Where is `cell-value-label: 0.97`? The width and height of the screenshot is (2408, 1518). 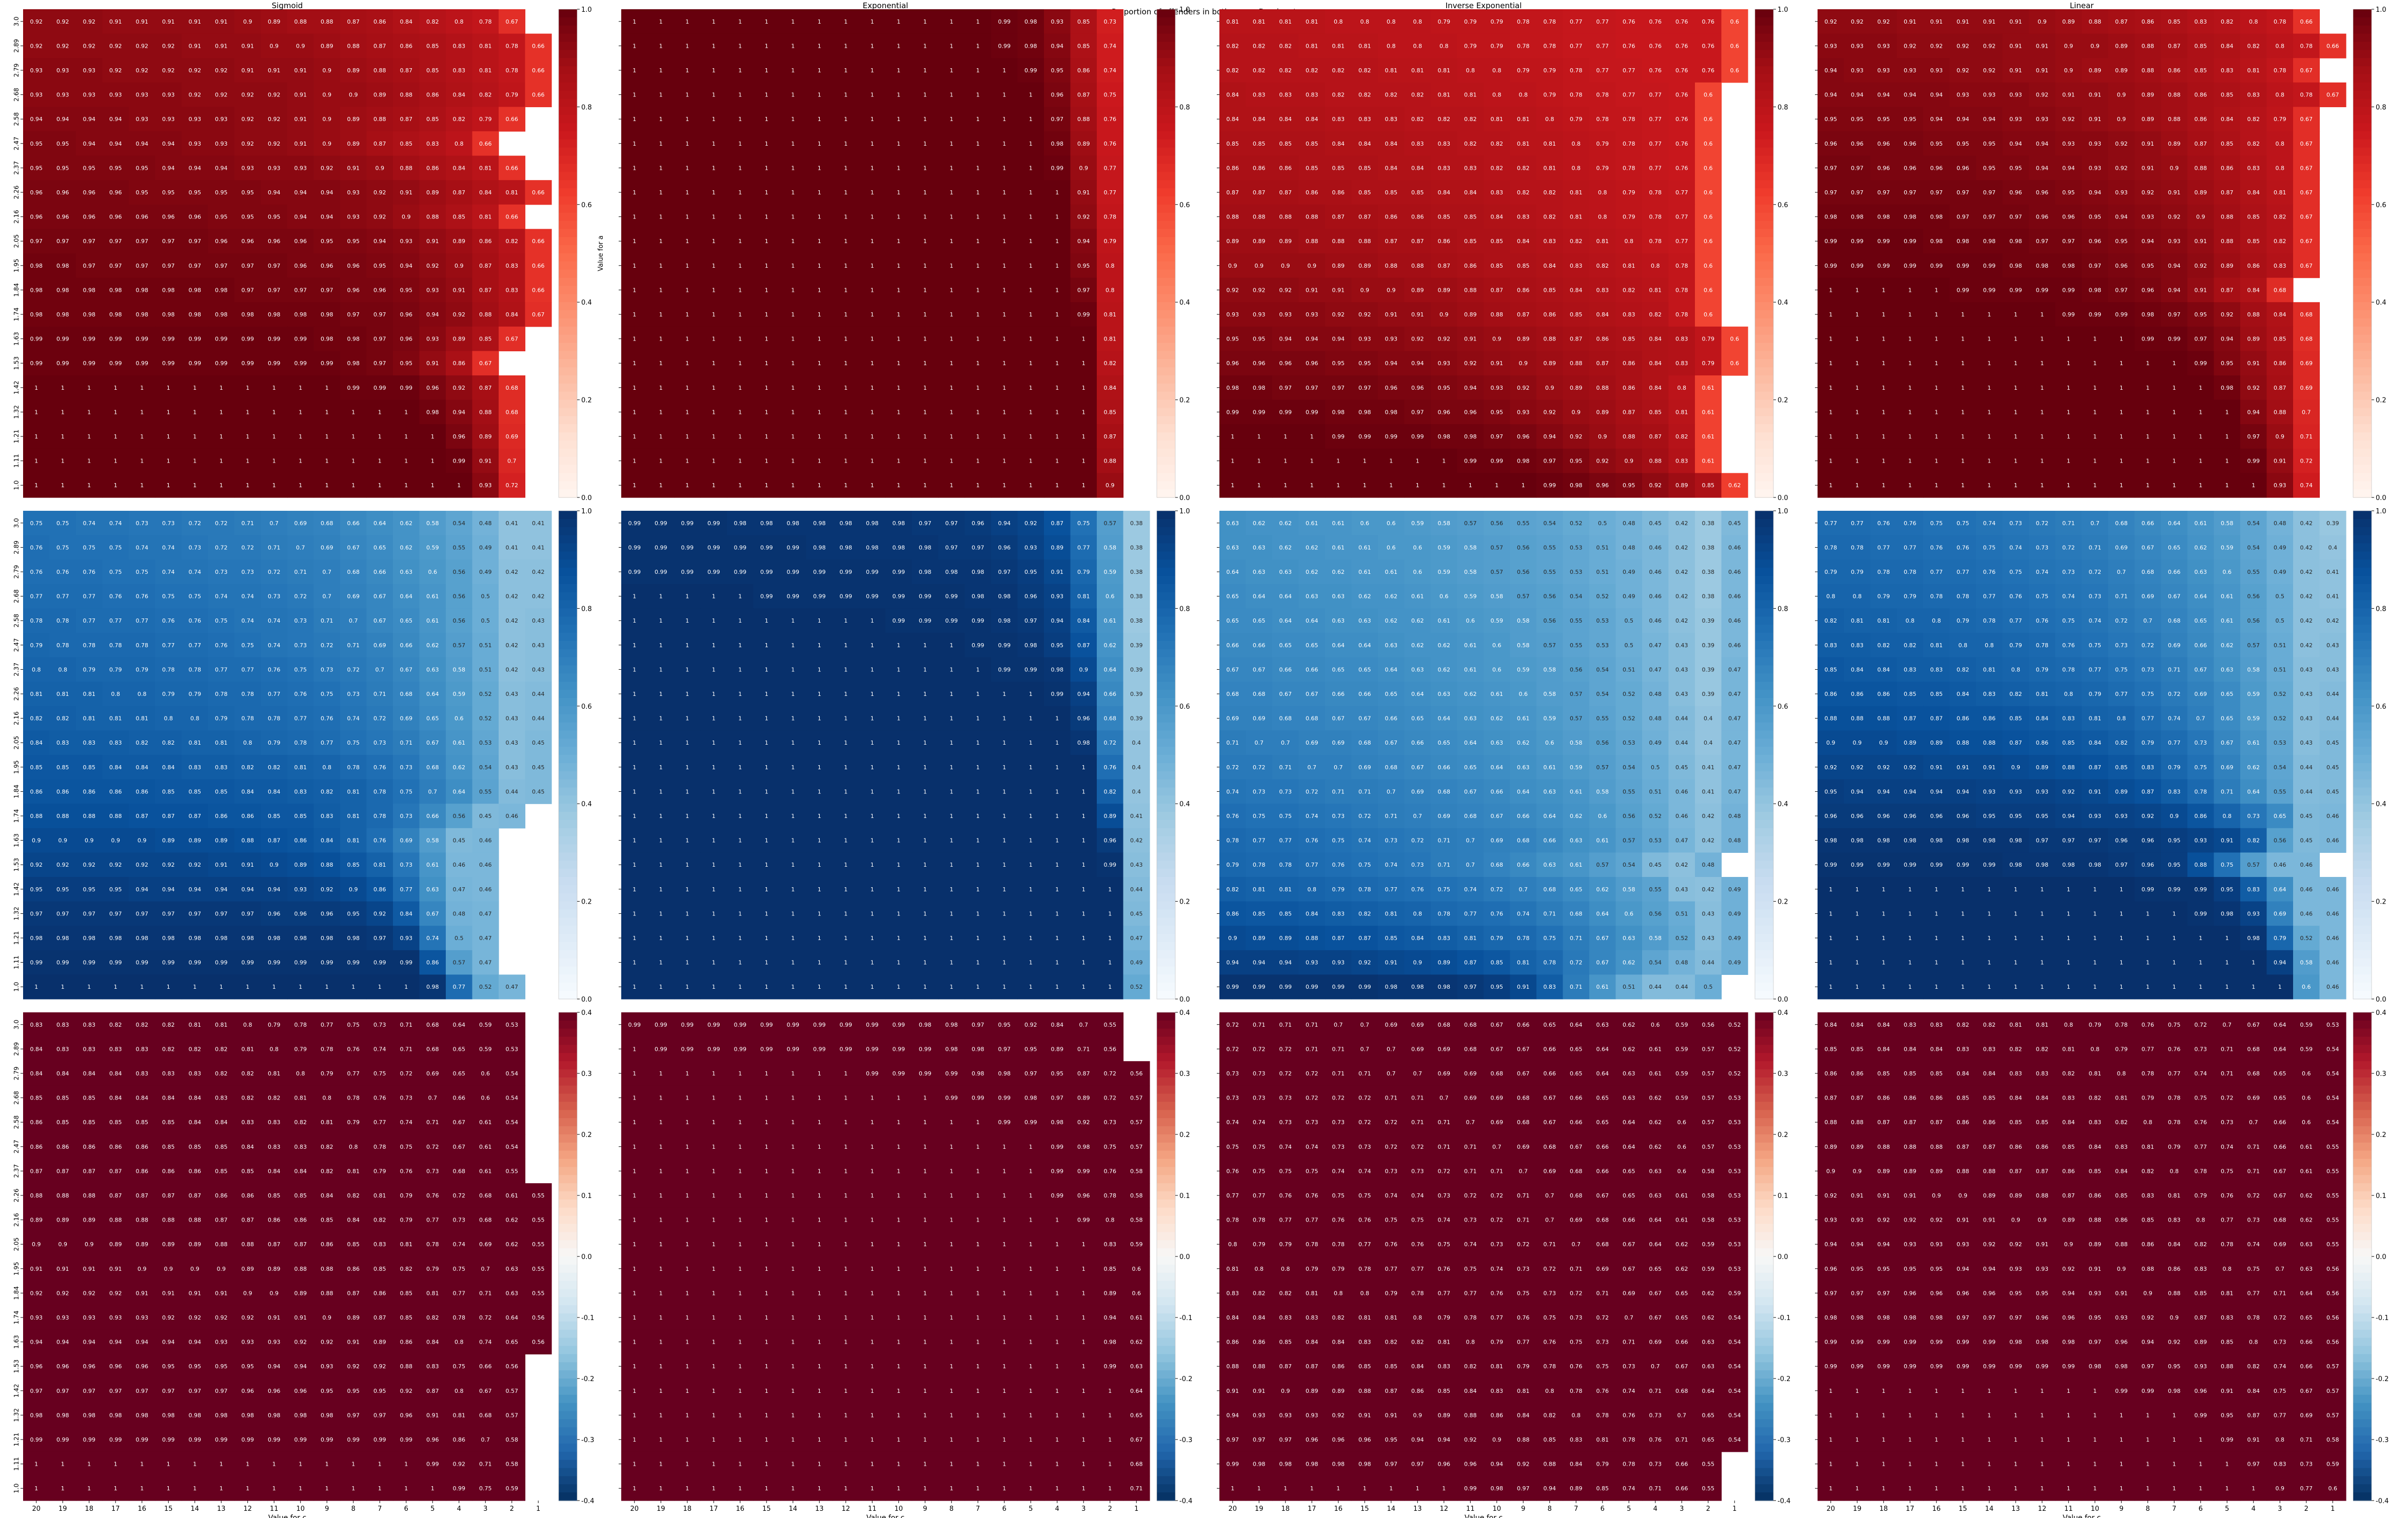
cell-value-label: 0.97 is located at coordinates (1417, 412).